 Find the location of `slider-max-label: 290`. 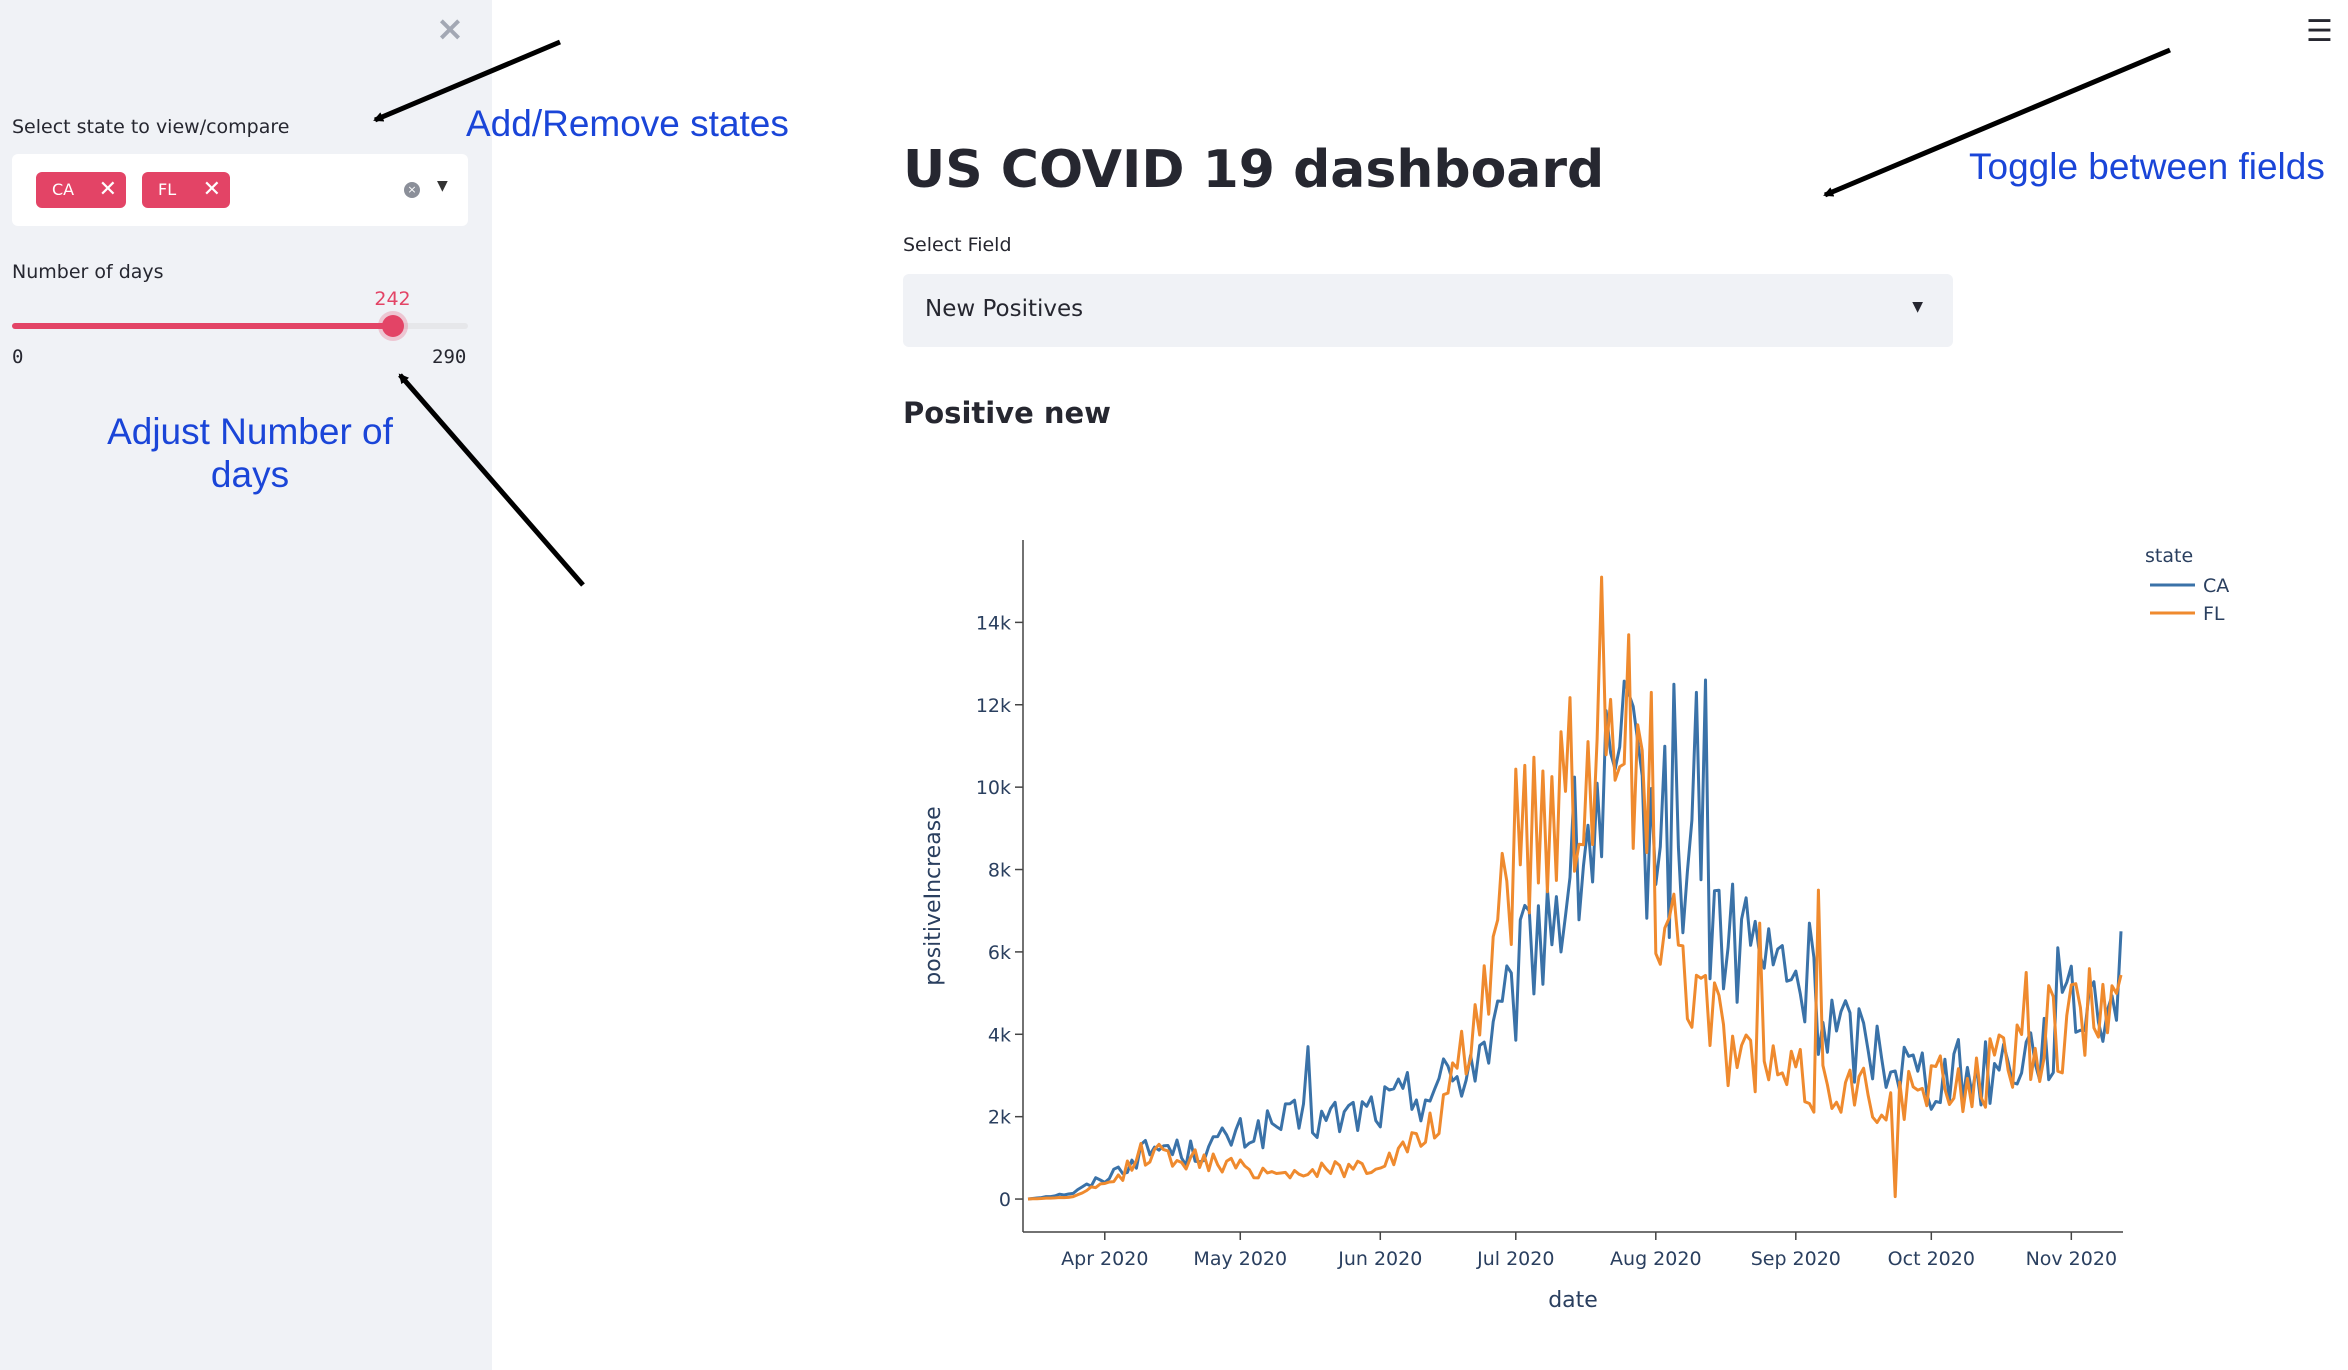

slider-max-label: 290 is located at coordinates (449, 357).